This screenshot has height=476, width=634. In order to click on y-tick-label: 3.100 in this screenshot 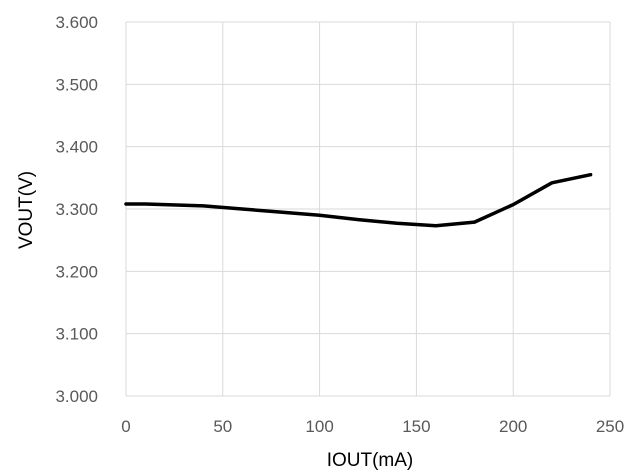, I will do `click(76, 334)`.